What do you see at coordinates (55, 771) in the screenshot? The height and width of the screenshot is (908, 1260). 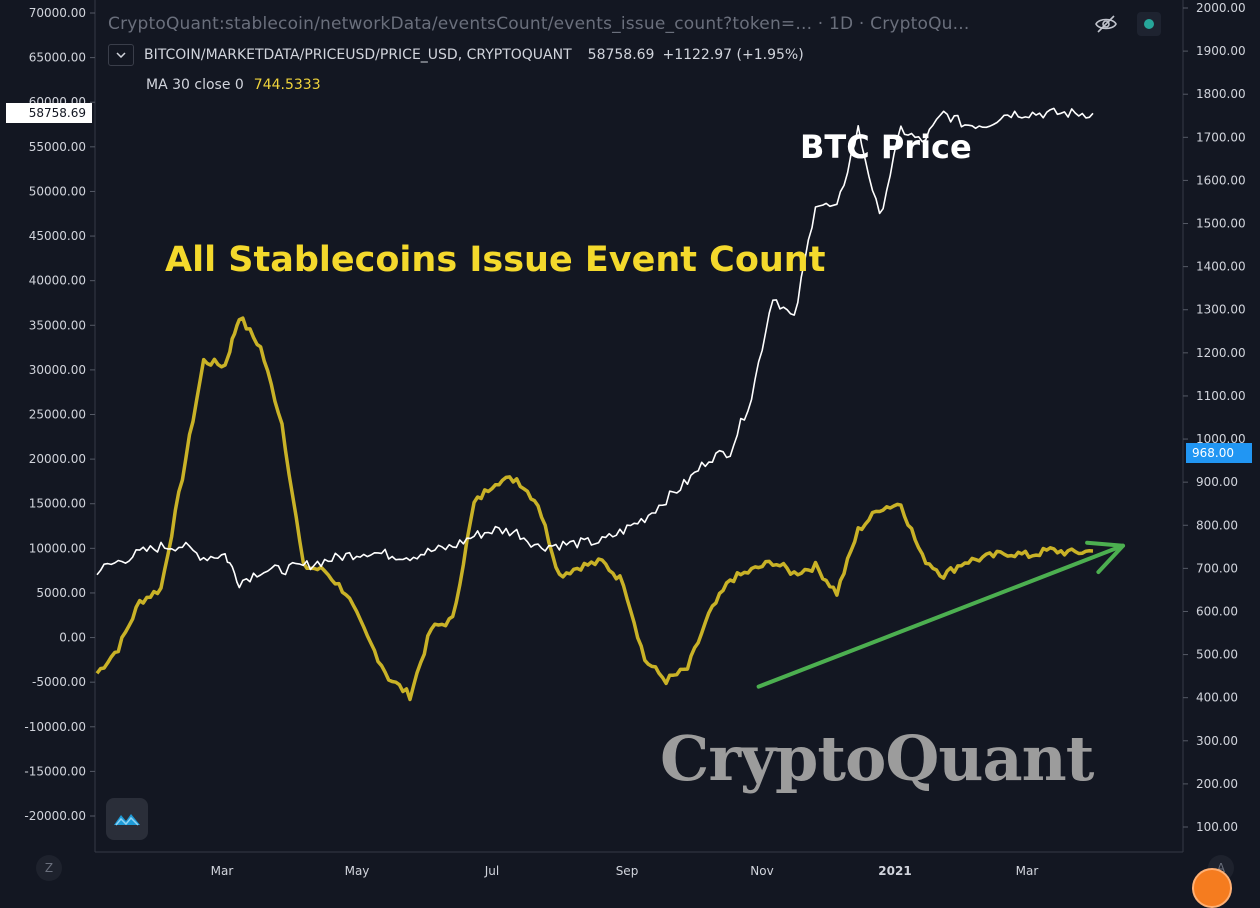 I see `left-tick-label: -15000.00` at bounding box center [55, 771].